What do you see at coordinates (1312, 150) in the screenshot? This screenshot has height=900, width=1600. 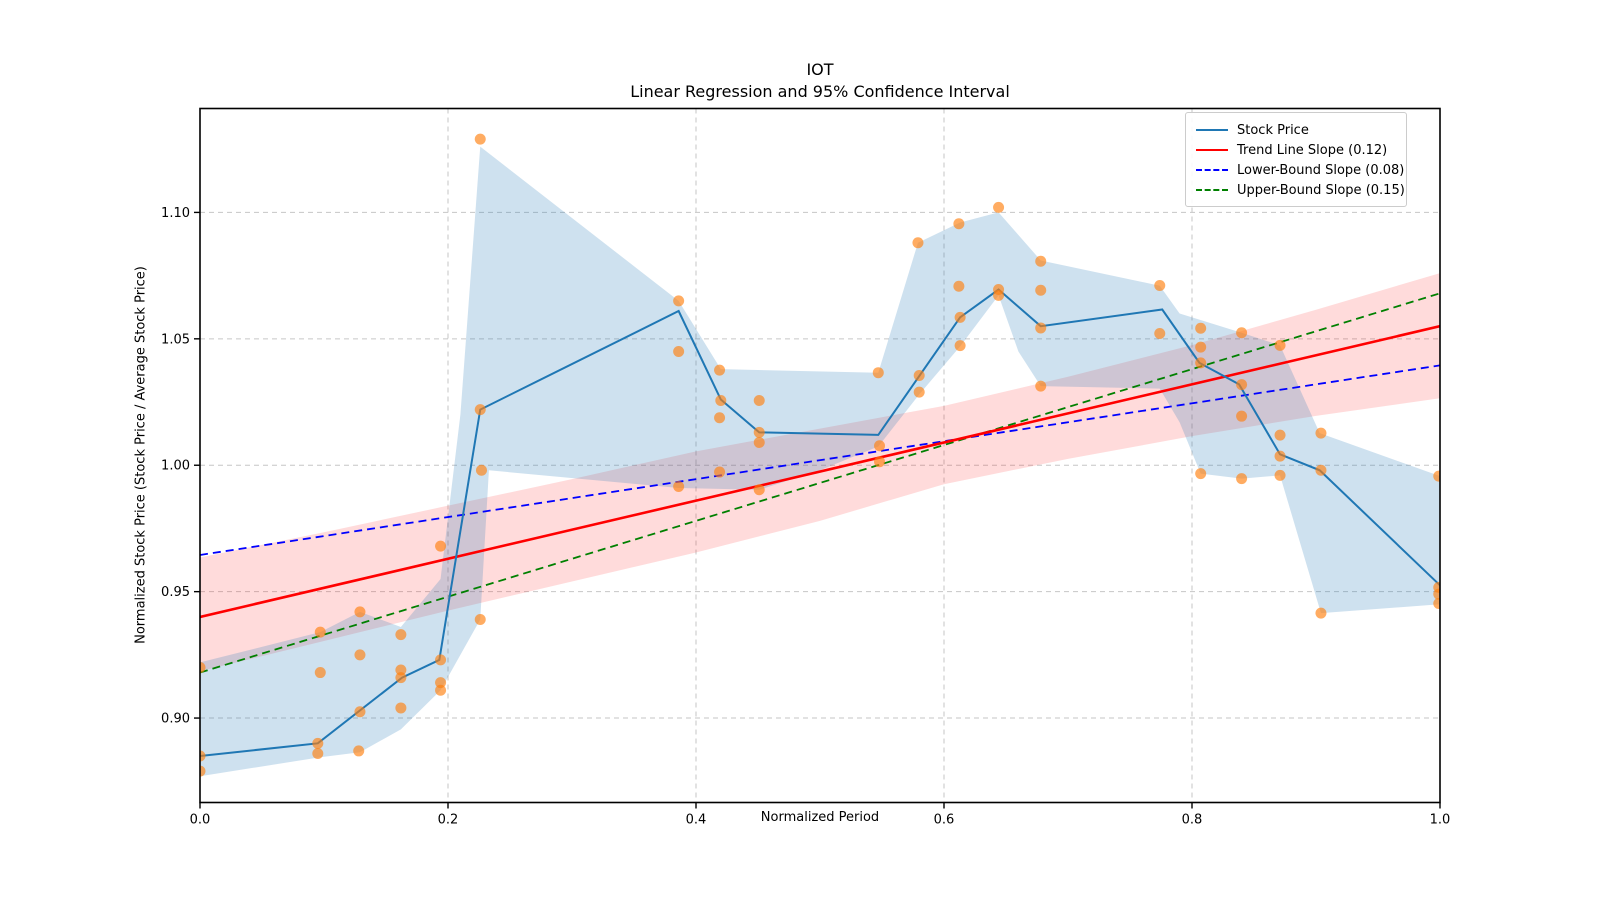 I see `legend-item-label: Trend Line Slope (0.12)` at bounding box center [1312, 150].